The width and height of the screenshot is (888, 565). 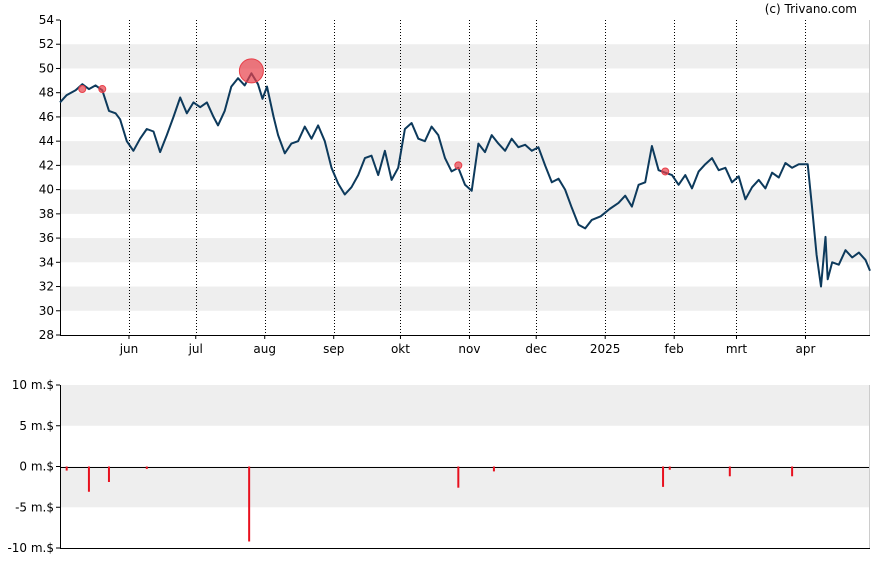 What do you see at coordinates (46, 165) in the screenshot?
I see `price-y-tick-label: 42` at bounding box center [46, 165].